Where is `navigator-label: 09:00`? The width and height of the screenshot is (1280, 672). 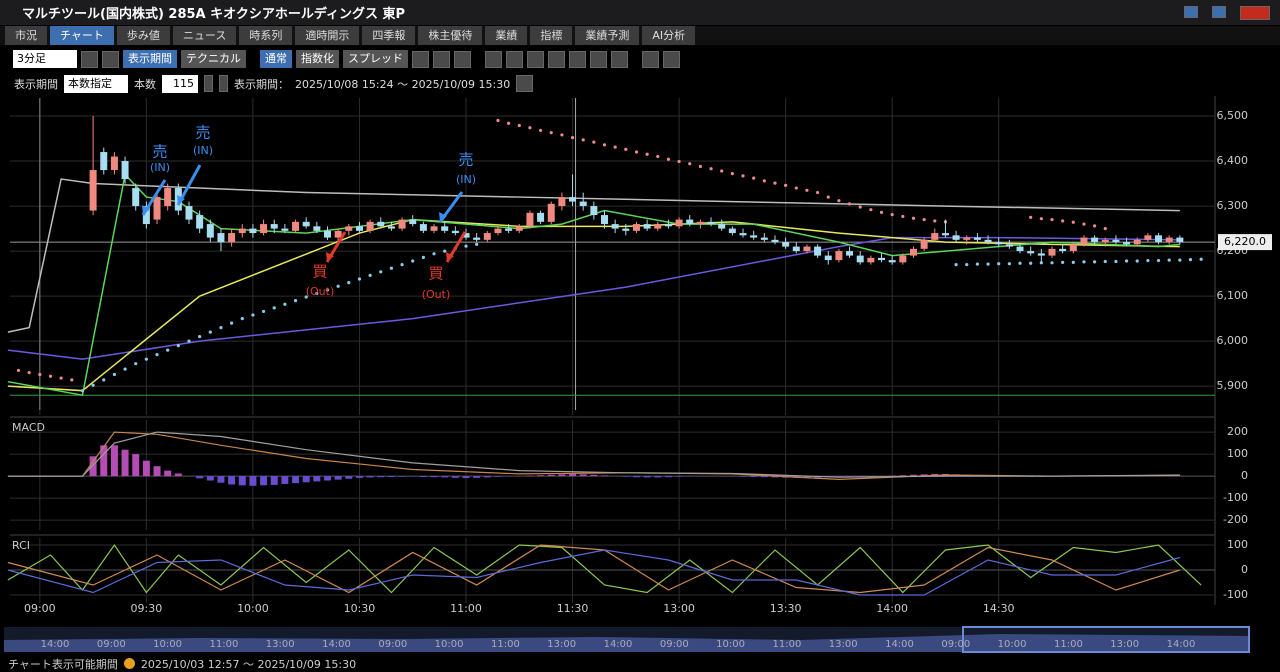 navigator-label: 09:00 is located at coordinates (955, 644).